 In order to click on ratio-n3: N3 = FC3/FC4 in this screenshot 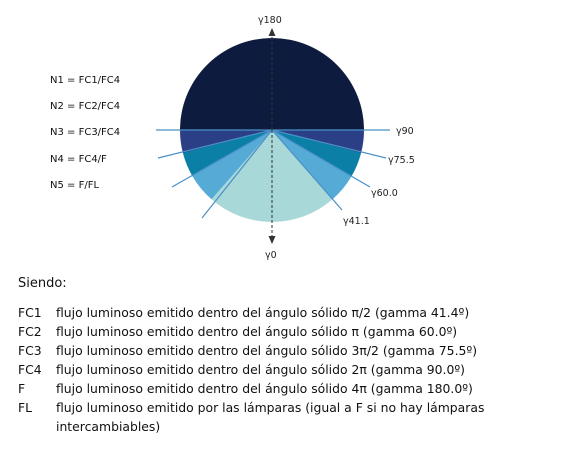, I will do `click(85, 132)`.